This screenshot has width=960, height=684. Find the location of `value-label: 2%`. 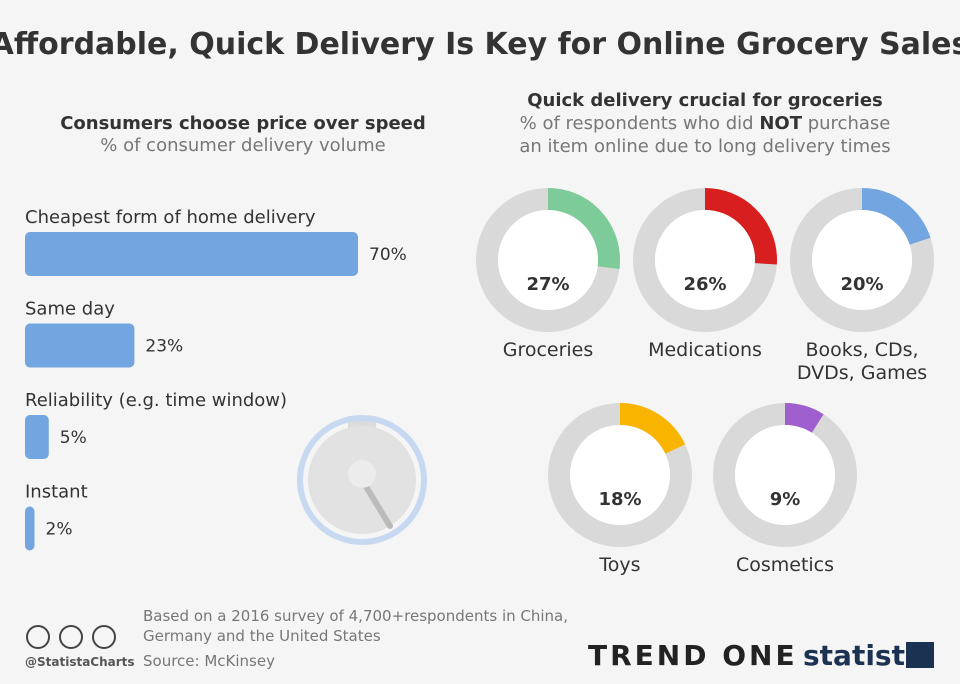

value-label: 2% is located at coordinates (59, 530).